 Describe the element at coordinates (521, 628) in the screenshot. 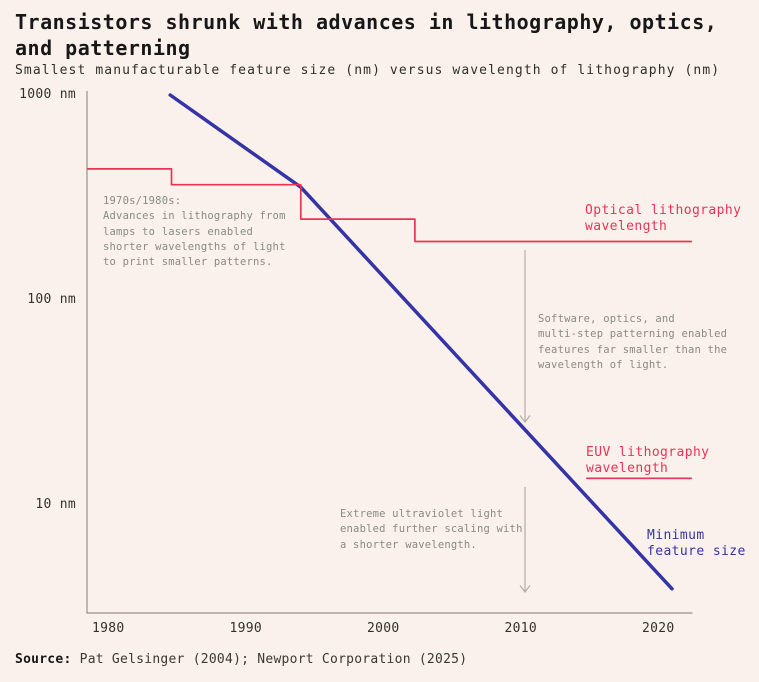

I see `x-tick-label: 2010` at that location.